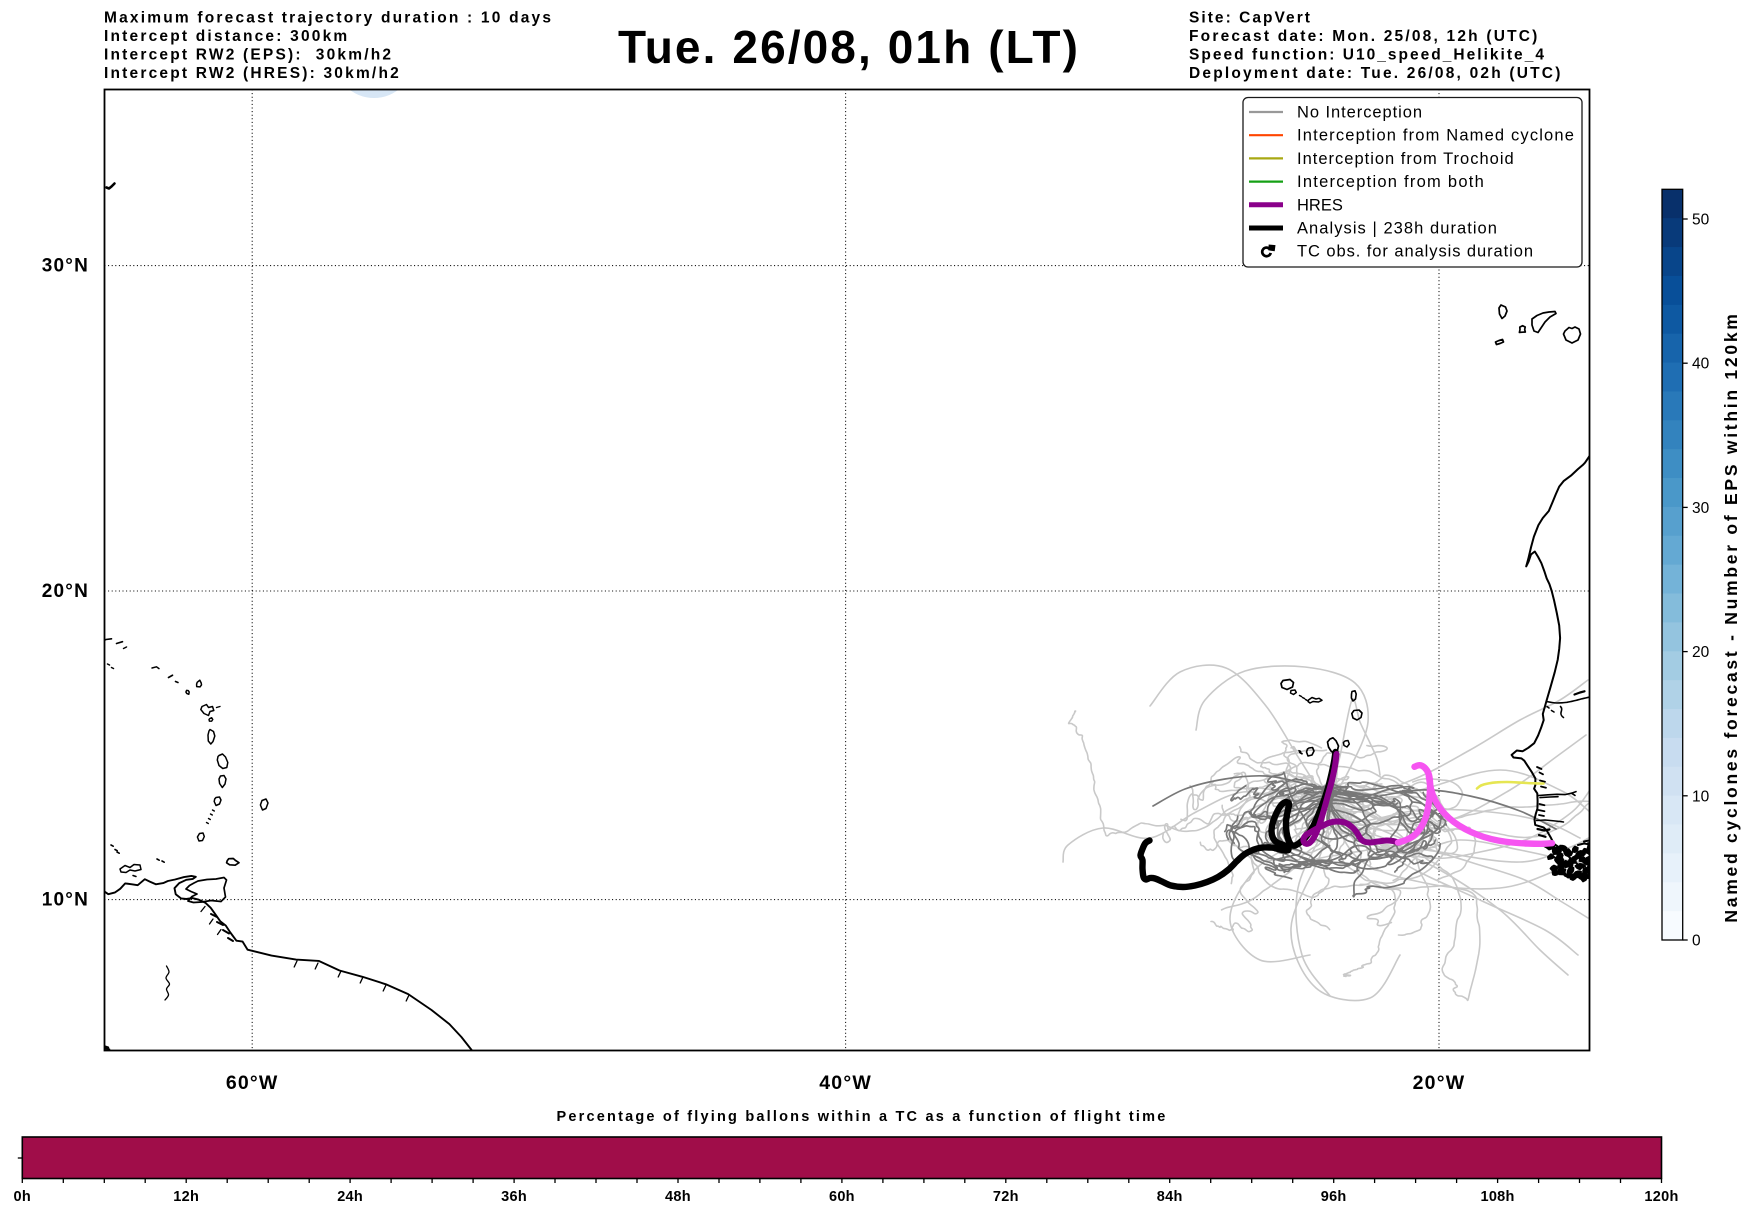  What do you see at coordinates (514, 1197) in the screenshot?
I see `svg-text: 36h` at bounding box center [514, 1197].